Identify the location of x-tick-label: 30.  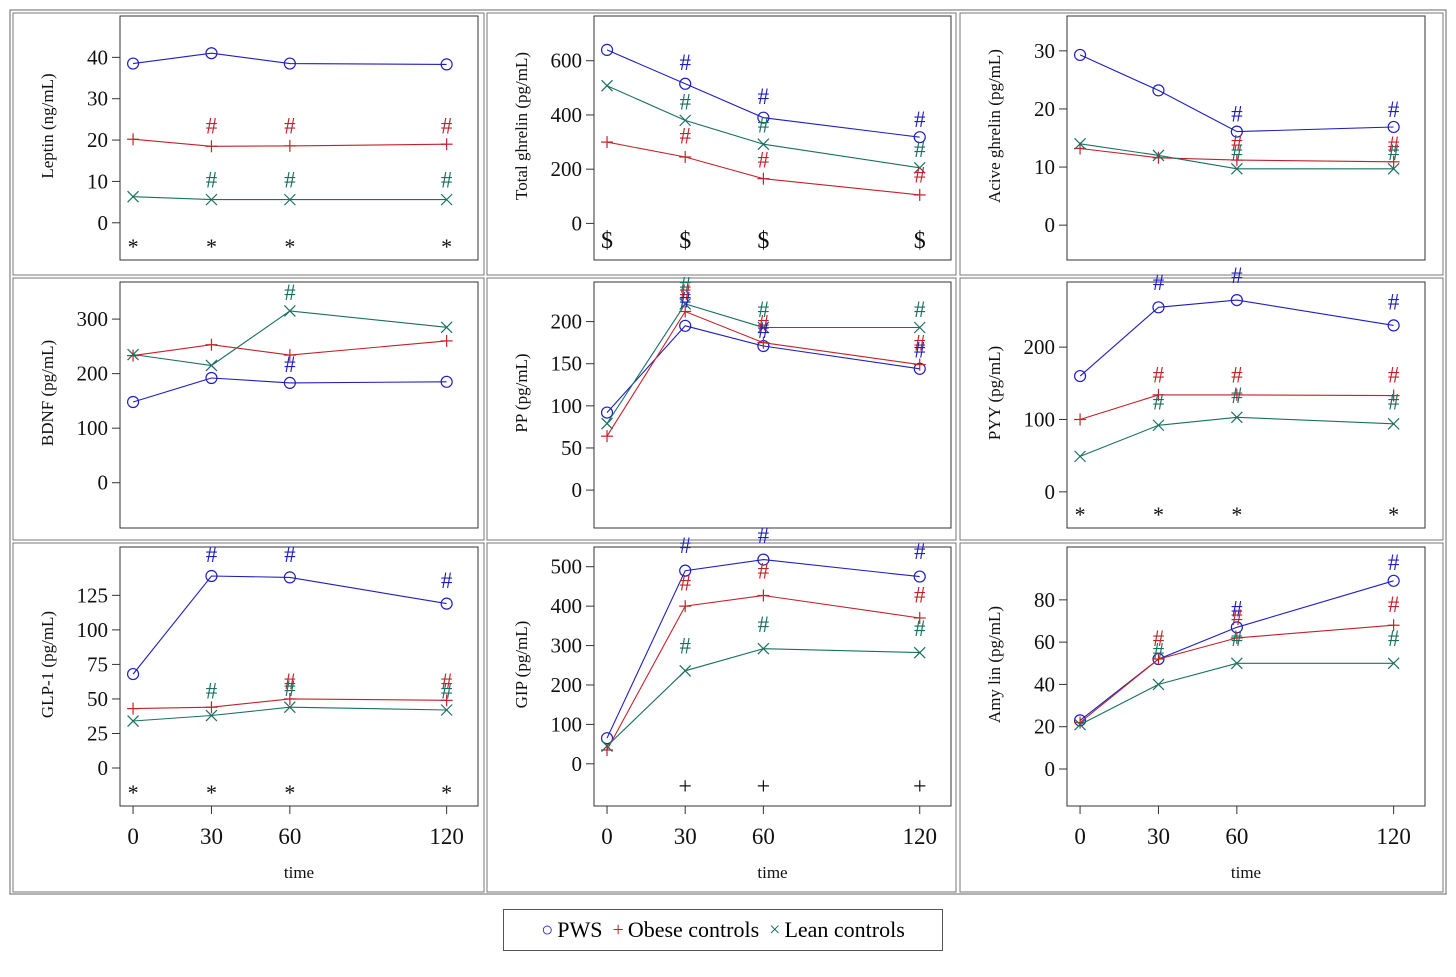
(1158, 836).